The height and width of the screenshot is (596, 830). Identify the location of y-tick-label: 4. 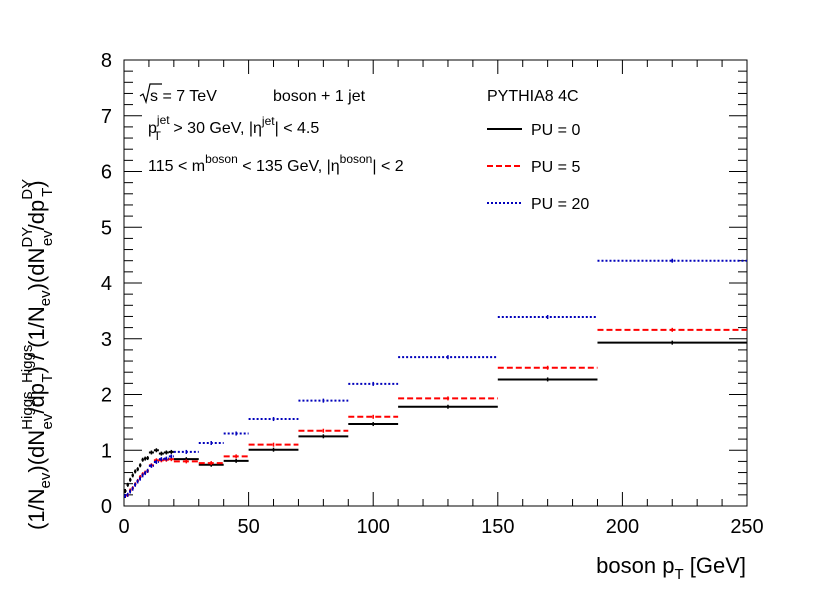
(106, 284).